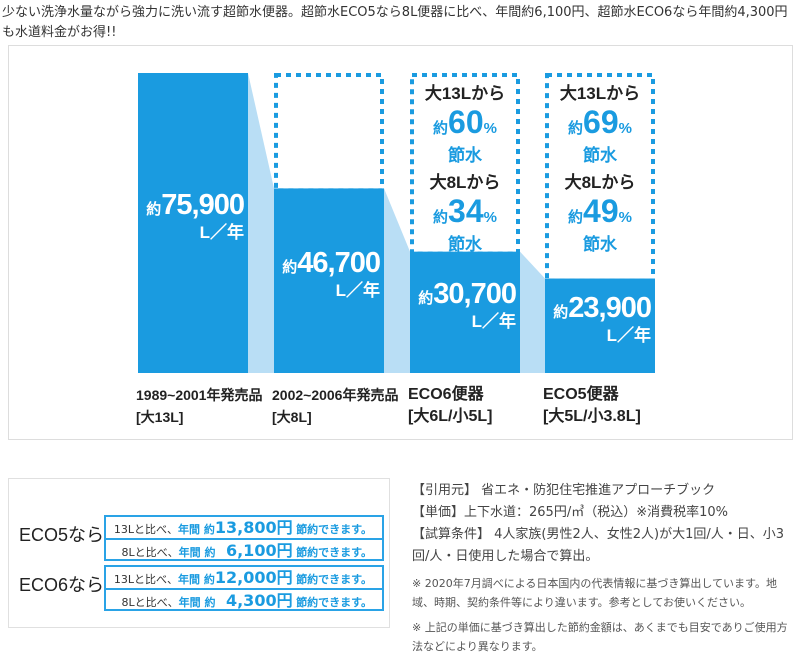 Image resolution: width=800 pixels, height=656 pixels. What do you see at coordinates (592, 416) in the screenshot?
I see `category-sublabel: [大5L/小3.8L]` at bounding box center [592, 416].